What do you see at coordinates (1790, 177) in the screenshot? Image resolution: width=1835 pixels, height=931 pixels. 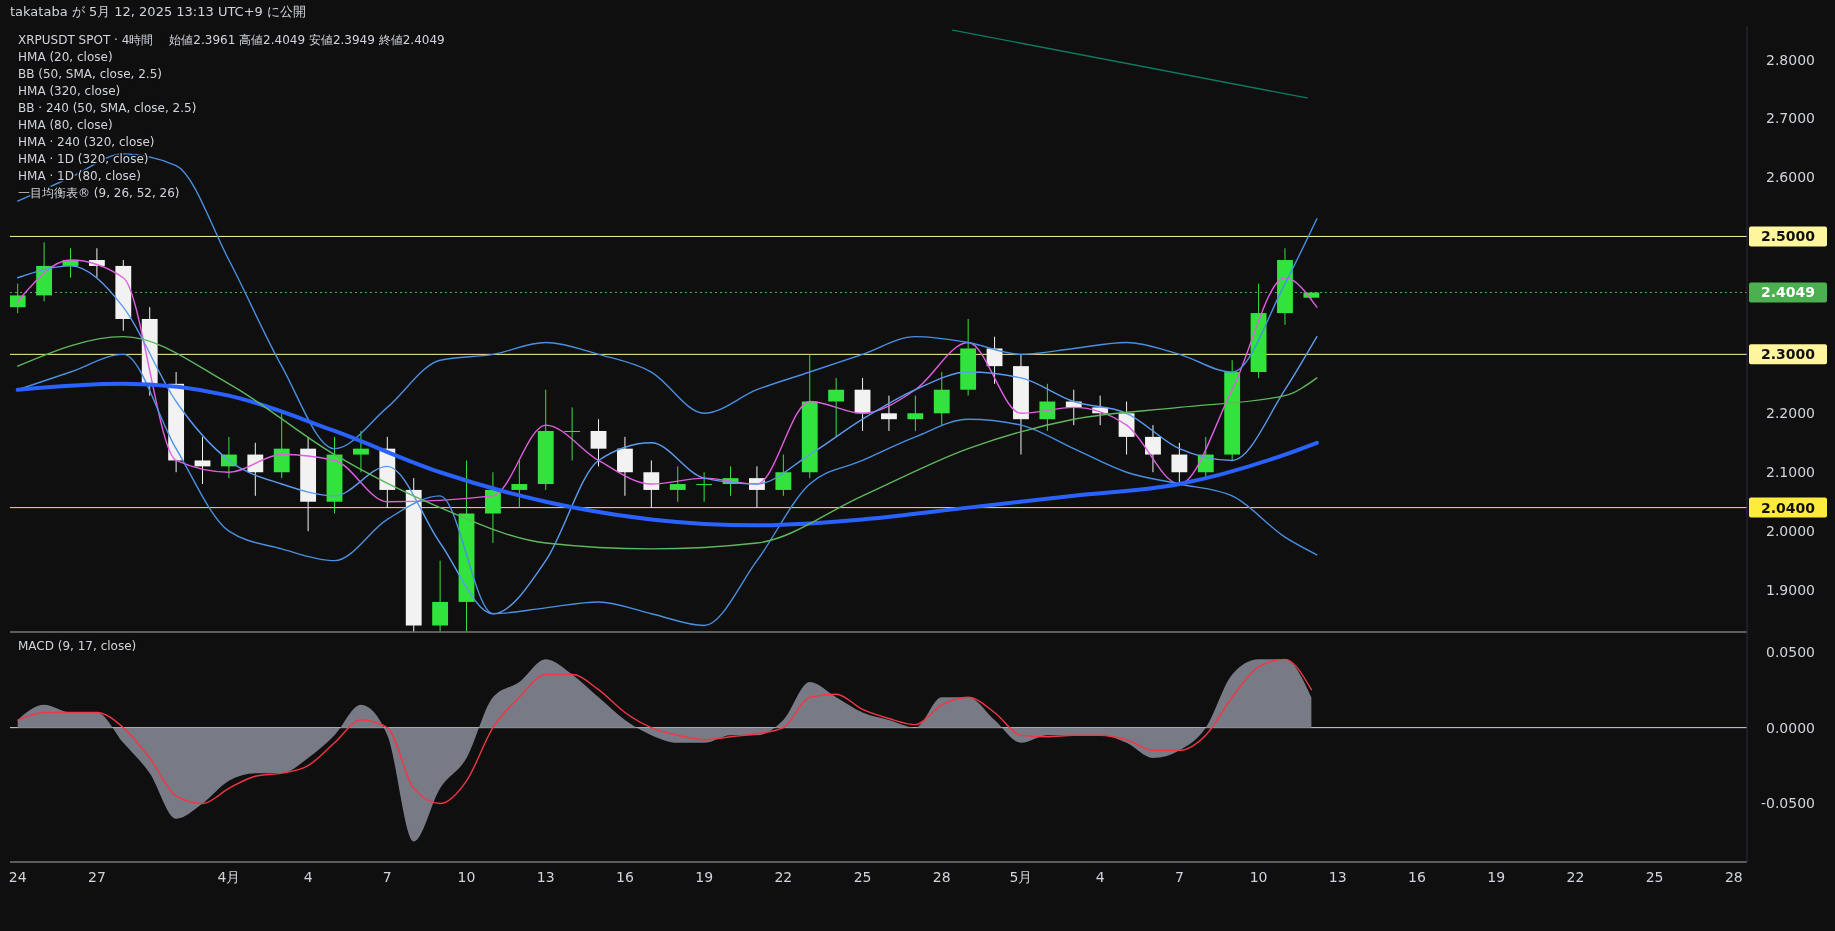 I see `y-tick-label: 2.6000` at bounding box center [1790, 177].